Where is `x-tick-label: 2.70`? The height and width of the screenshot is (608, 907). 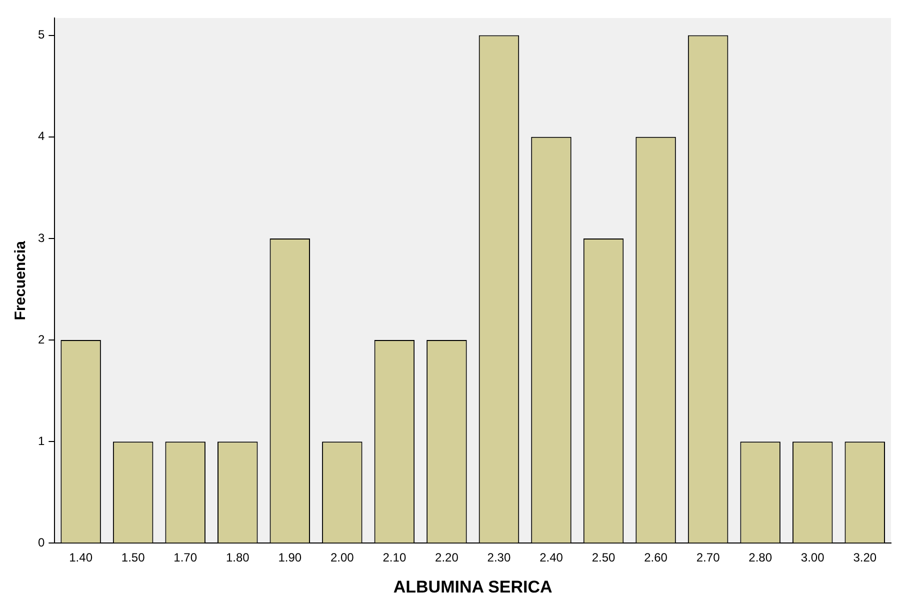 x-tick-label: 2.70 is located at coordinates (708, 557).